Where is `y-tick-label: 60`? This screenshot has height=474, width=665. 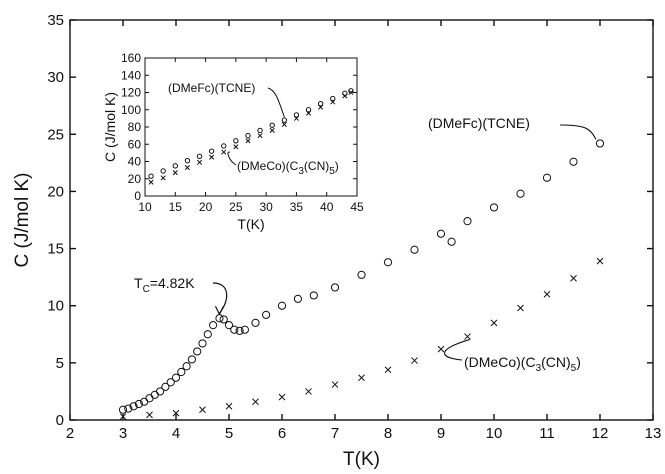 y-tick-label: 60 is located at coordinates (135, 144).